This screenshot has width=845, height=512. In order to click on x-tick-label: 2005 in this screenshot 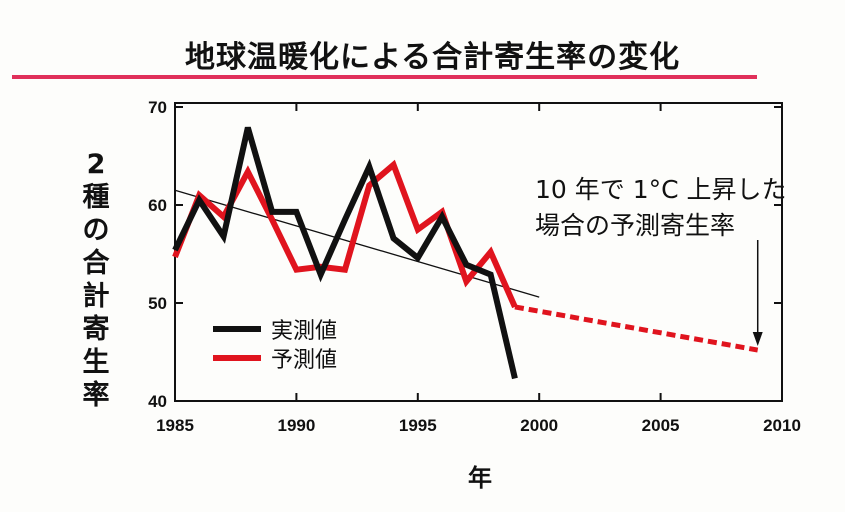, I will do `click(661, 425)`.